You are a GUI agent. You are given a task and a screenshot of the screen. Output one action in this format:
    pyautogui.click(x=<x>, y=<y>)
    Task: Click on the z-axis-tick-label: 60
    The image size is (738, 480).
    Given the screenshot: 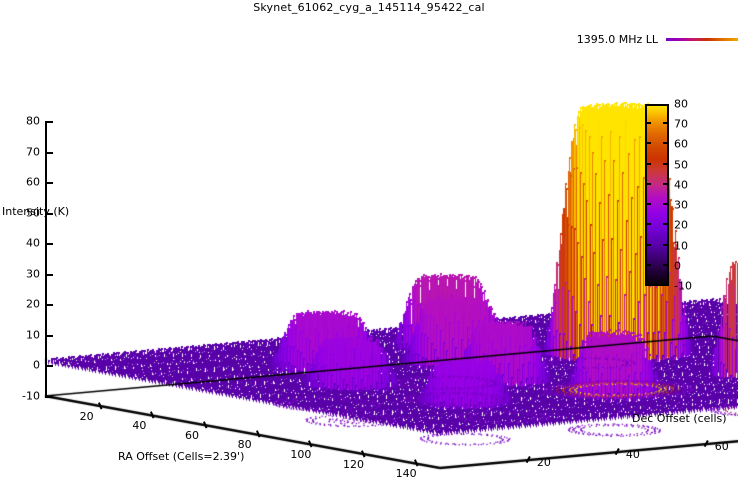 What is the action you would take?
    pyautogui.click(x=33, y=182)
    